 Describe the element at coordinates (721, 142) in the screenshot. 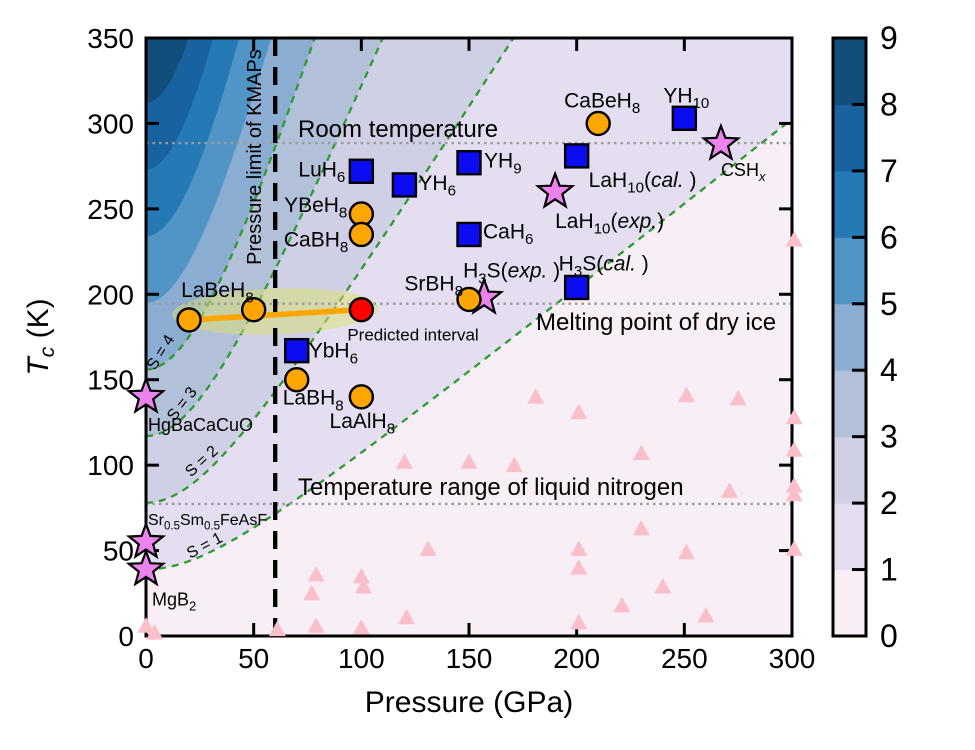

I see `marker-CSHx` at that location.